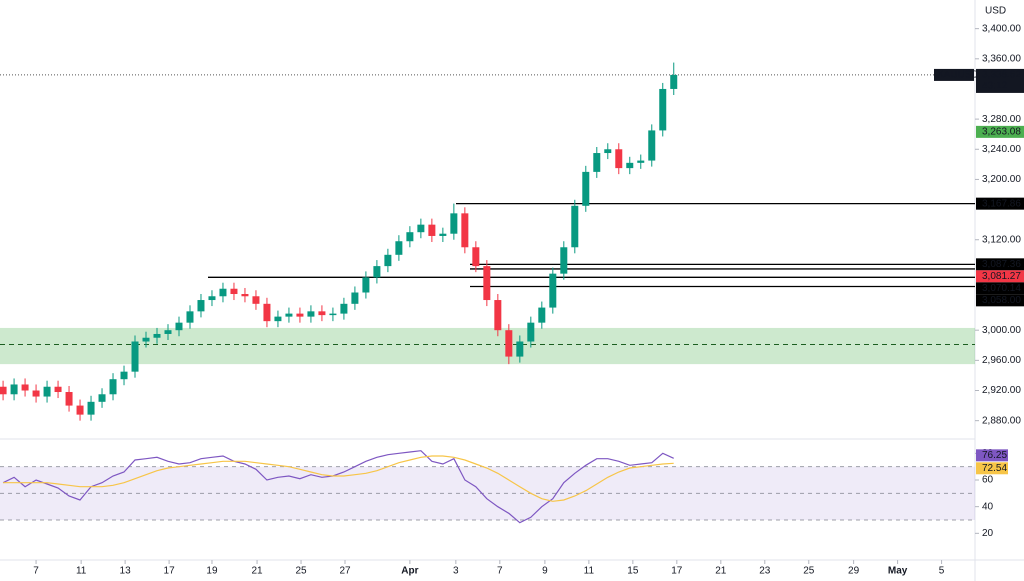 This screenshot has width=1024, height=581. What do you see at coordinates (1001, 119) in the screenshot?
I see `y-tick-label: 3,280.00` at bounding box center [1001, 119].